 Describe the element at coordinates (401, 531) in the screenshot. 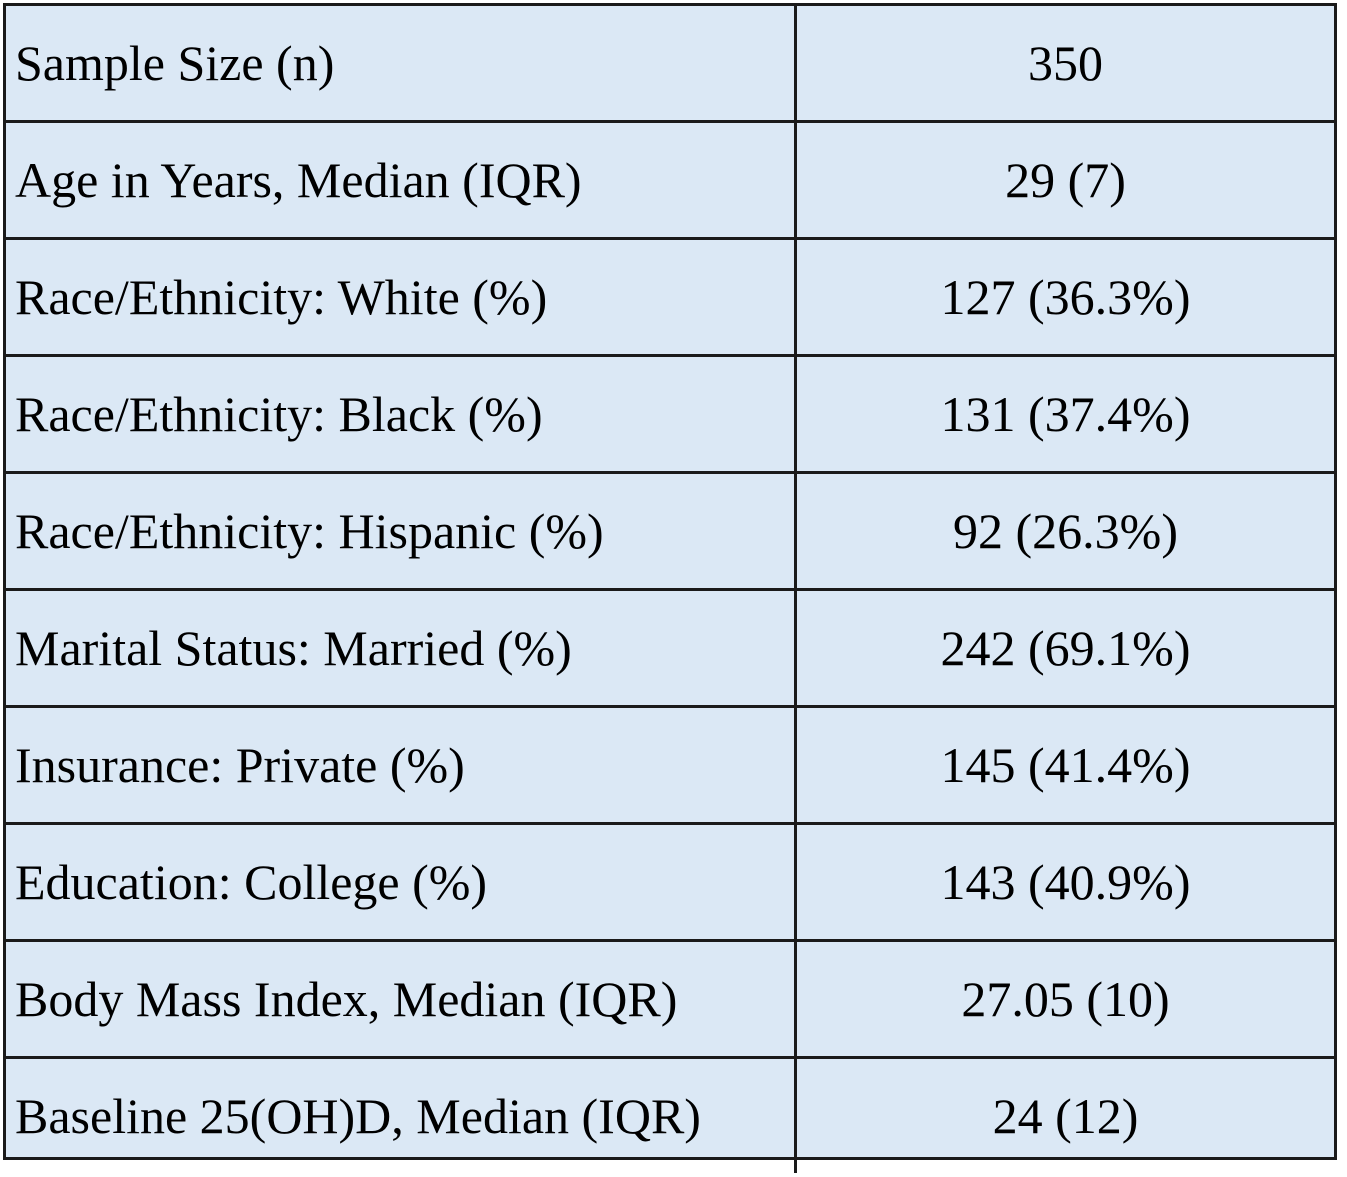

I see `row-label-cell: Race/Ethnicity: Hispanic (%)` at that location.